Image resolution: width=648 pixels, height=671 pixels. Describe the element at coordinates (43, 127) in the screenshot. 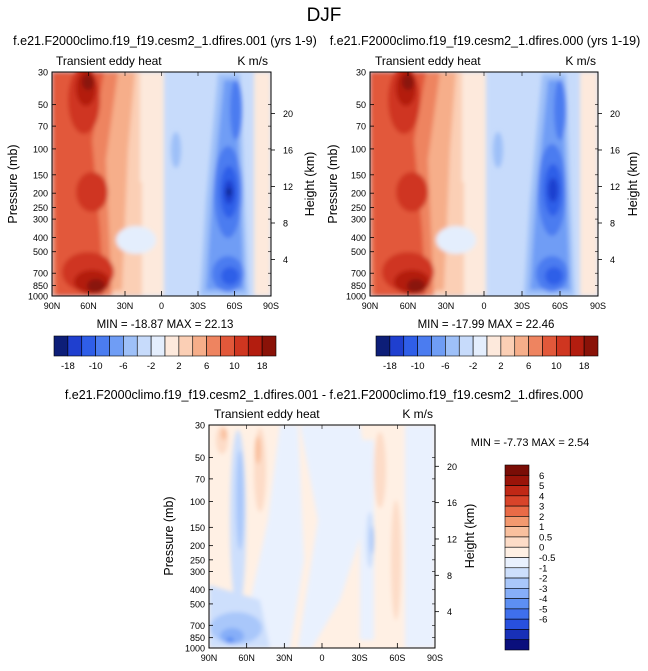

I see `y-tick-label: 70` at that location.